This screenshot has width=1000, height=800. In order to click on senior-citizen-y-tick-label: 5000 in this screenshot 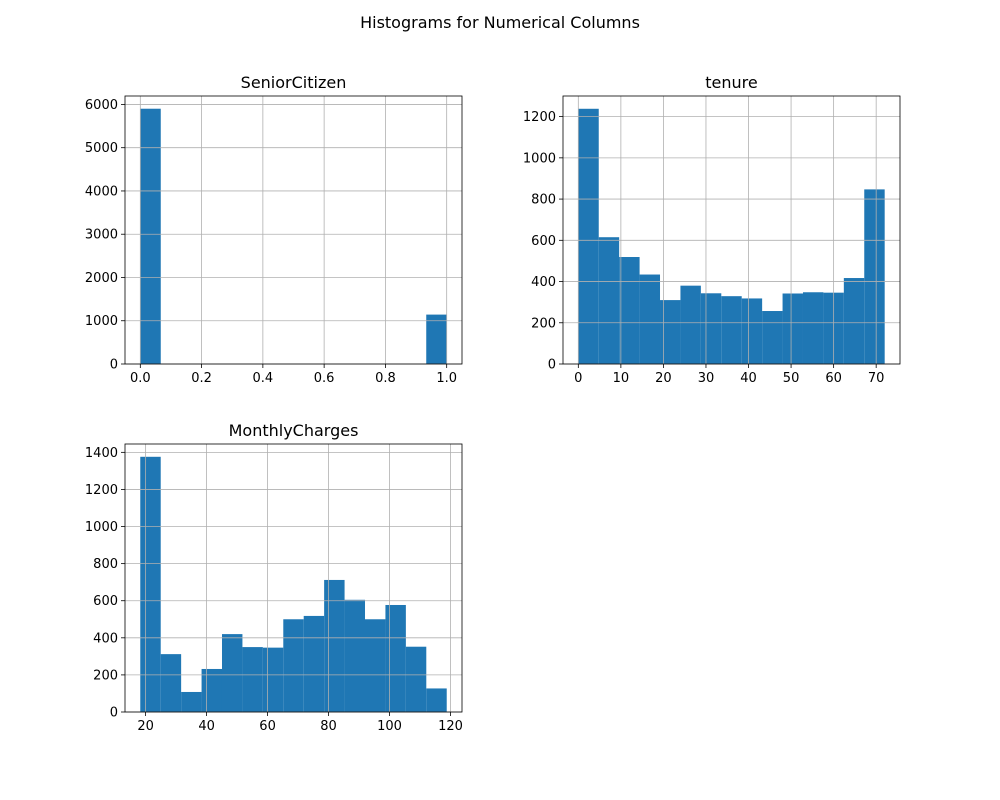, I will do `click(101, 148)`.